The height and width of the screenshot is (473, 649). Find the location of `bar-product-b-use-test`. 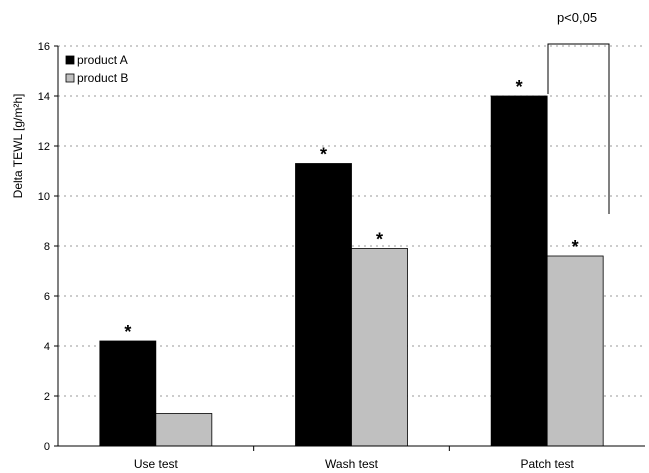

bar-product-b-use-test is located at coordinates (184, 430).